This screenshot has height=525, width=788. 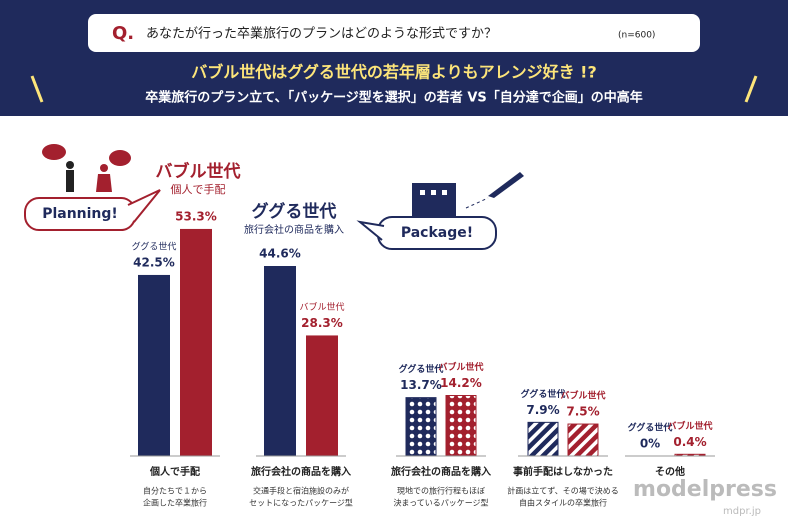 What do you see at coordinates (175, 491) in the screenshot?
I see `category-note: 自分たちで１から` at bounding box center [175, 491].